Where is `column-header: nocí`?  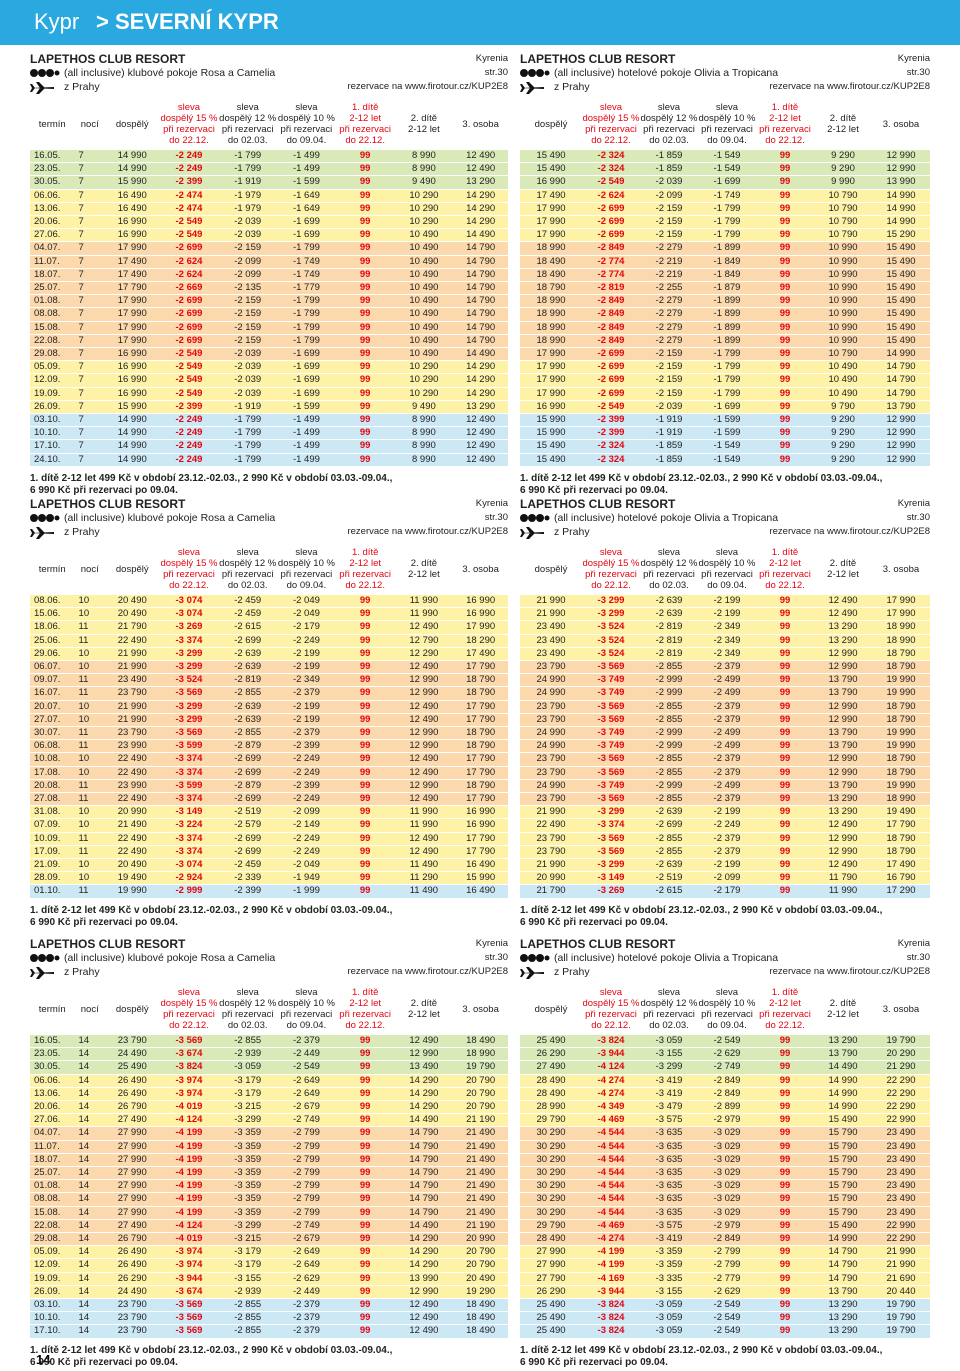 column-header: nocí is located at coordinates (89, 124).